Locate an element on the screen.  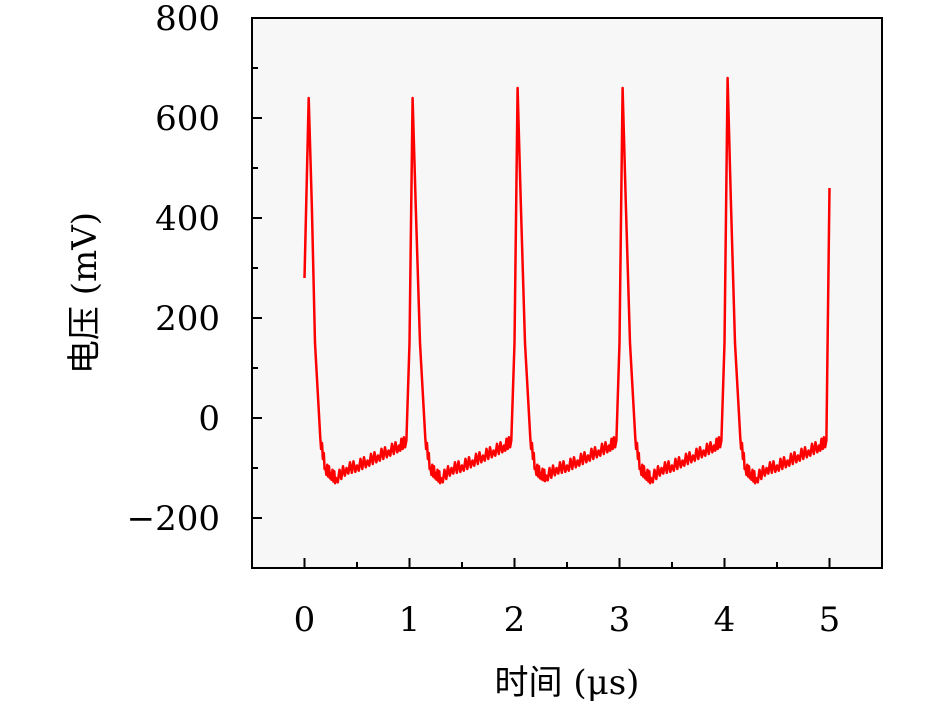
y-tick-label: 0 is located at coordinates (209, 419).